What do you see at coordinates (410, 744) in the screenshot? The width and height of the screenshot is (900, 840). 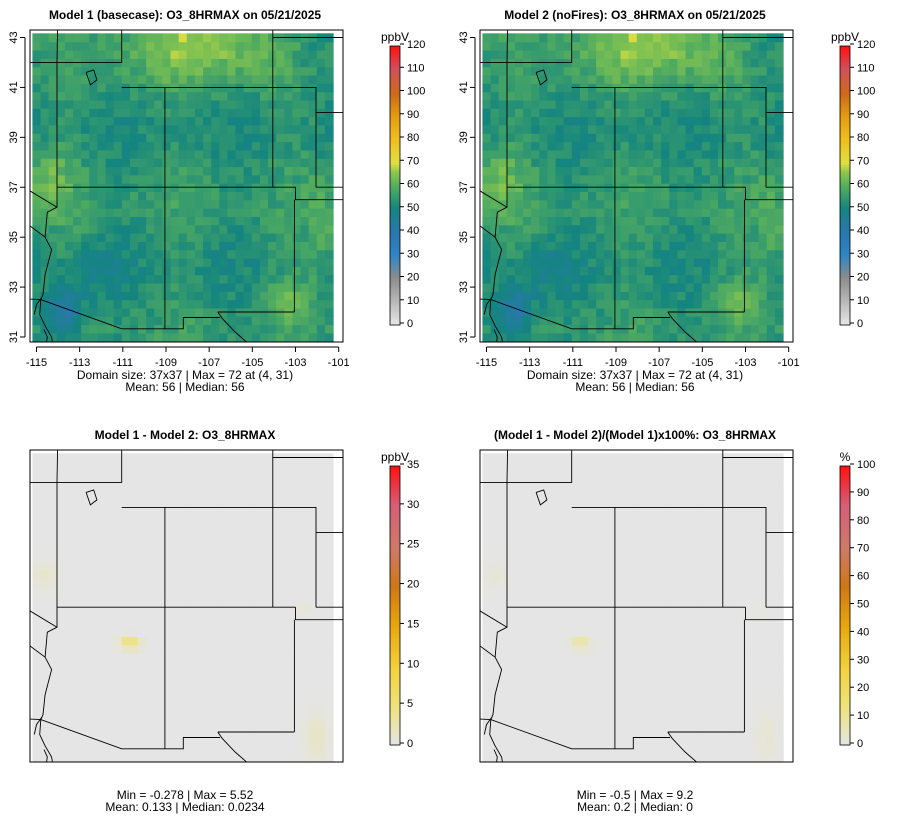 I see `colorbar-tick-label: 0` at bounding box center [410, 744].